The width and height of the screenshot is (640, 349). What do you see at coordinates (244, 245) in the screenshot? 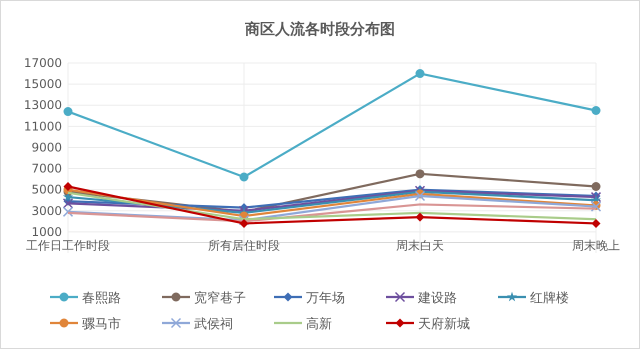
I see `x-tick-label: 所有居住时段` at bounding box center [244, 245].